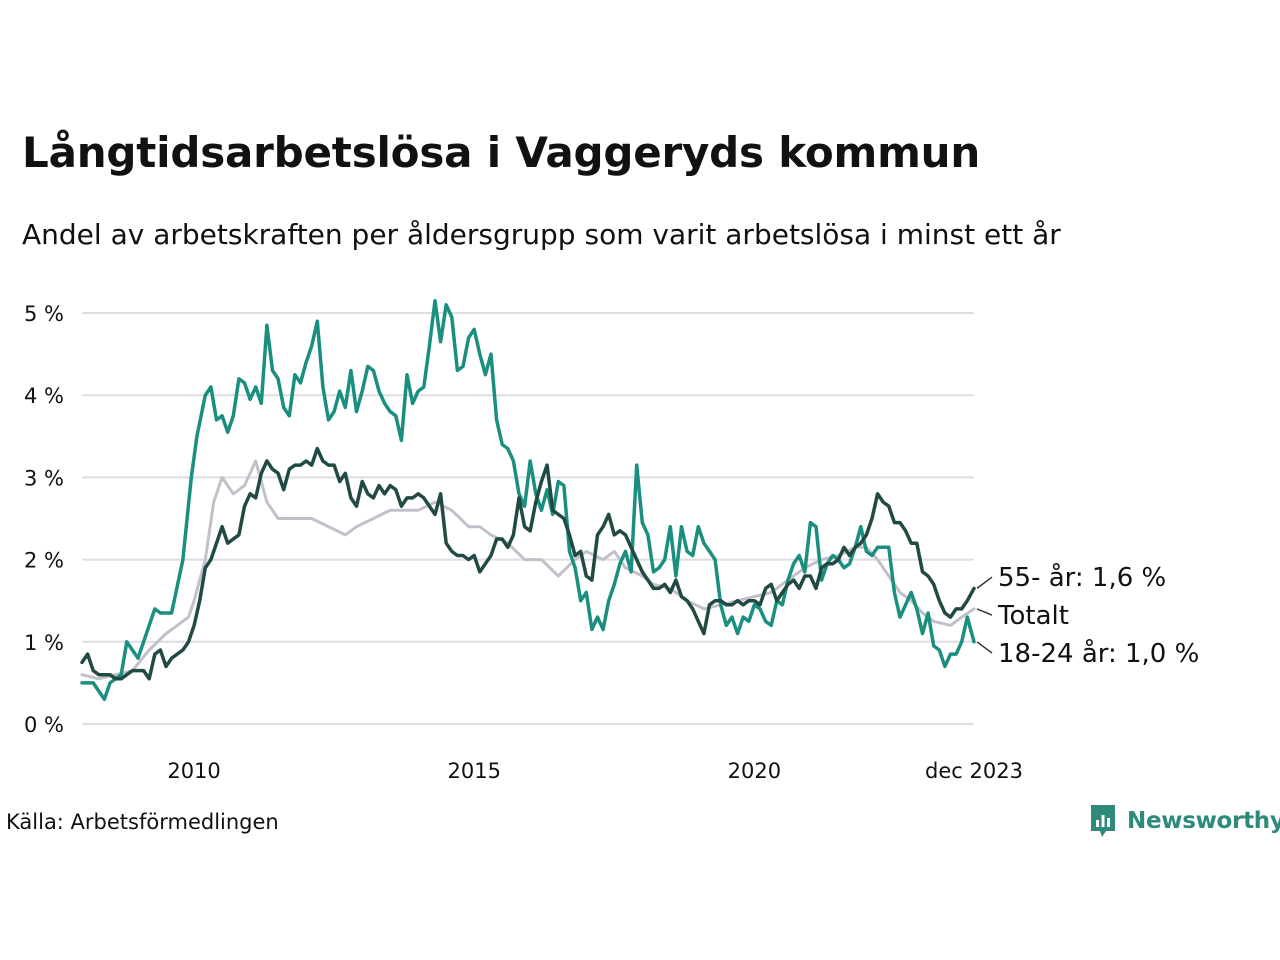 The image size is (1280, 960). Describe the element at coordinates (1033, 616) in the screenshot. I see `series-end-label: Totalt` at that location.